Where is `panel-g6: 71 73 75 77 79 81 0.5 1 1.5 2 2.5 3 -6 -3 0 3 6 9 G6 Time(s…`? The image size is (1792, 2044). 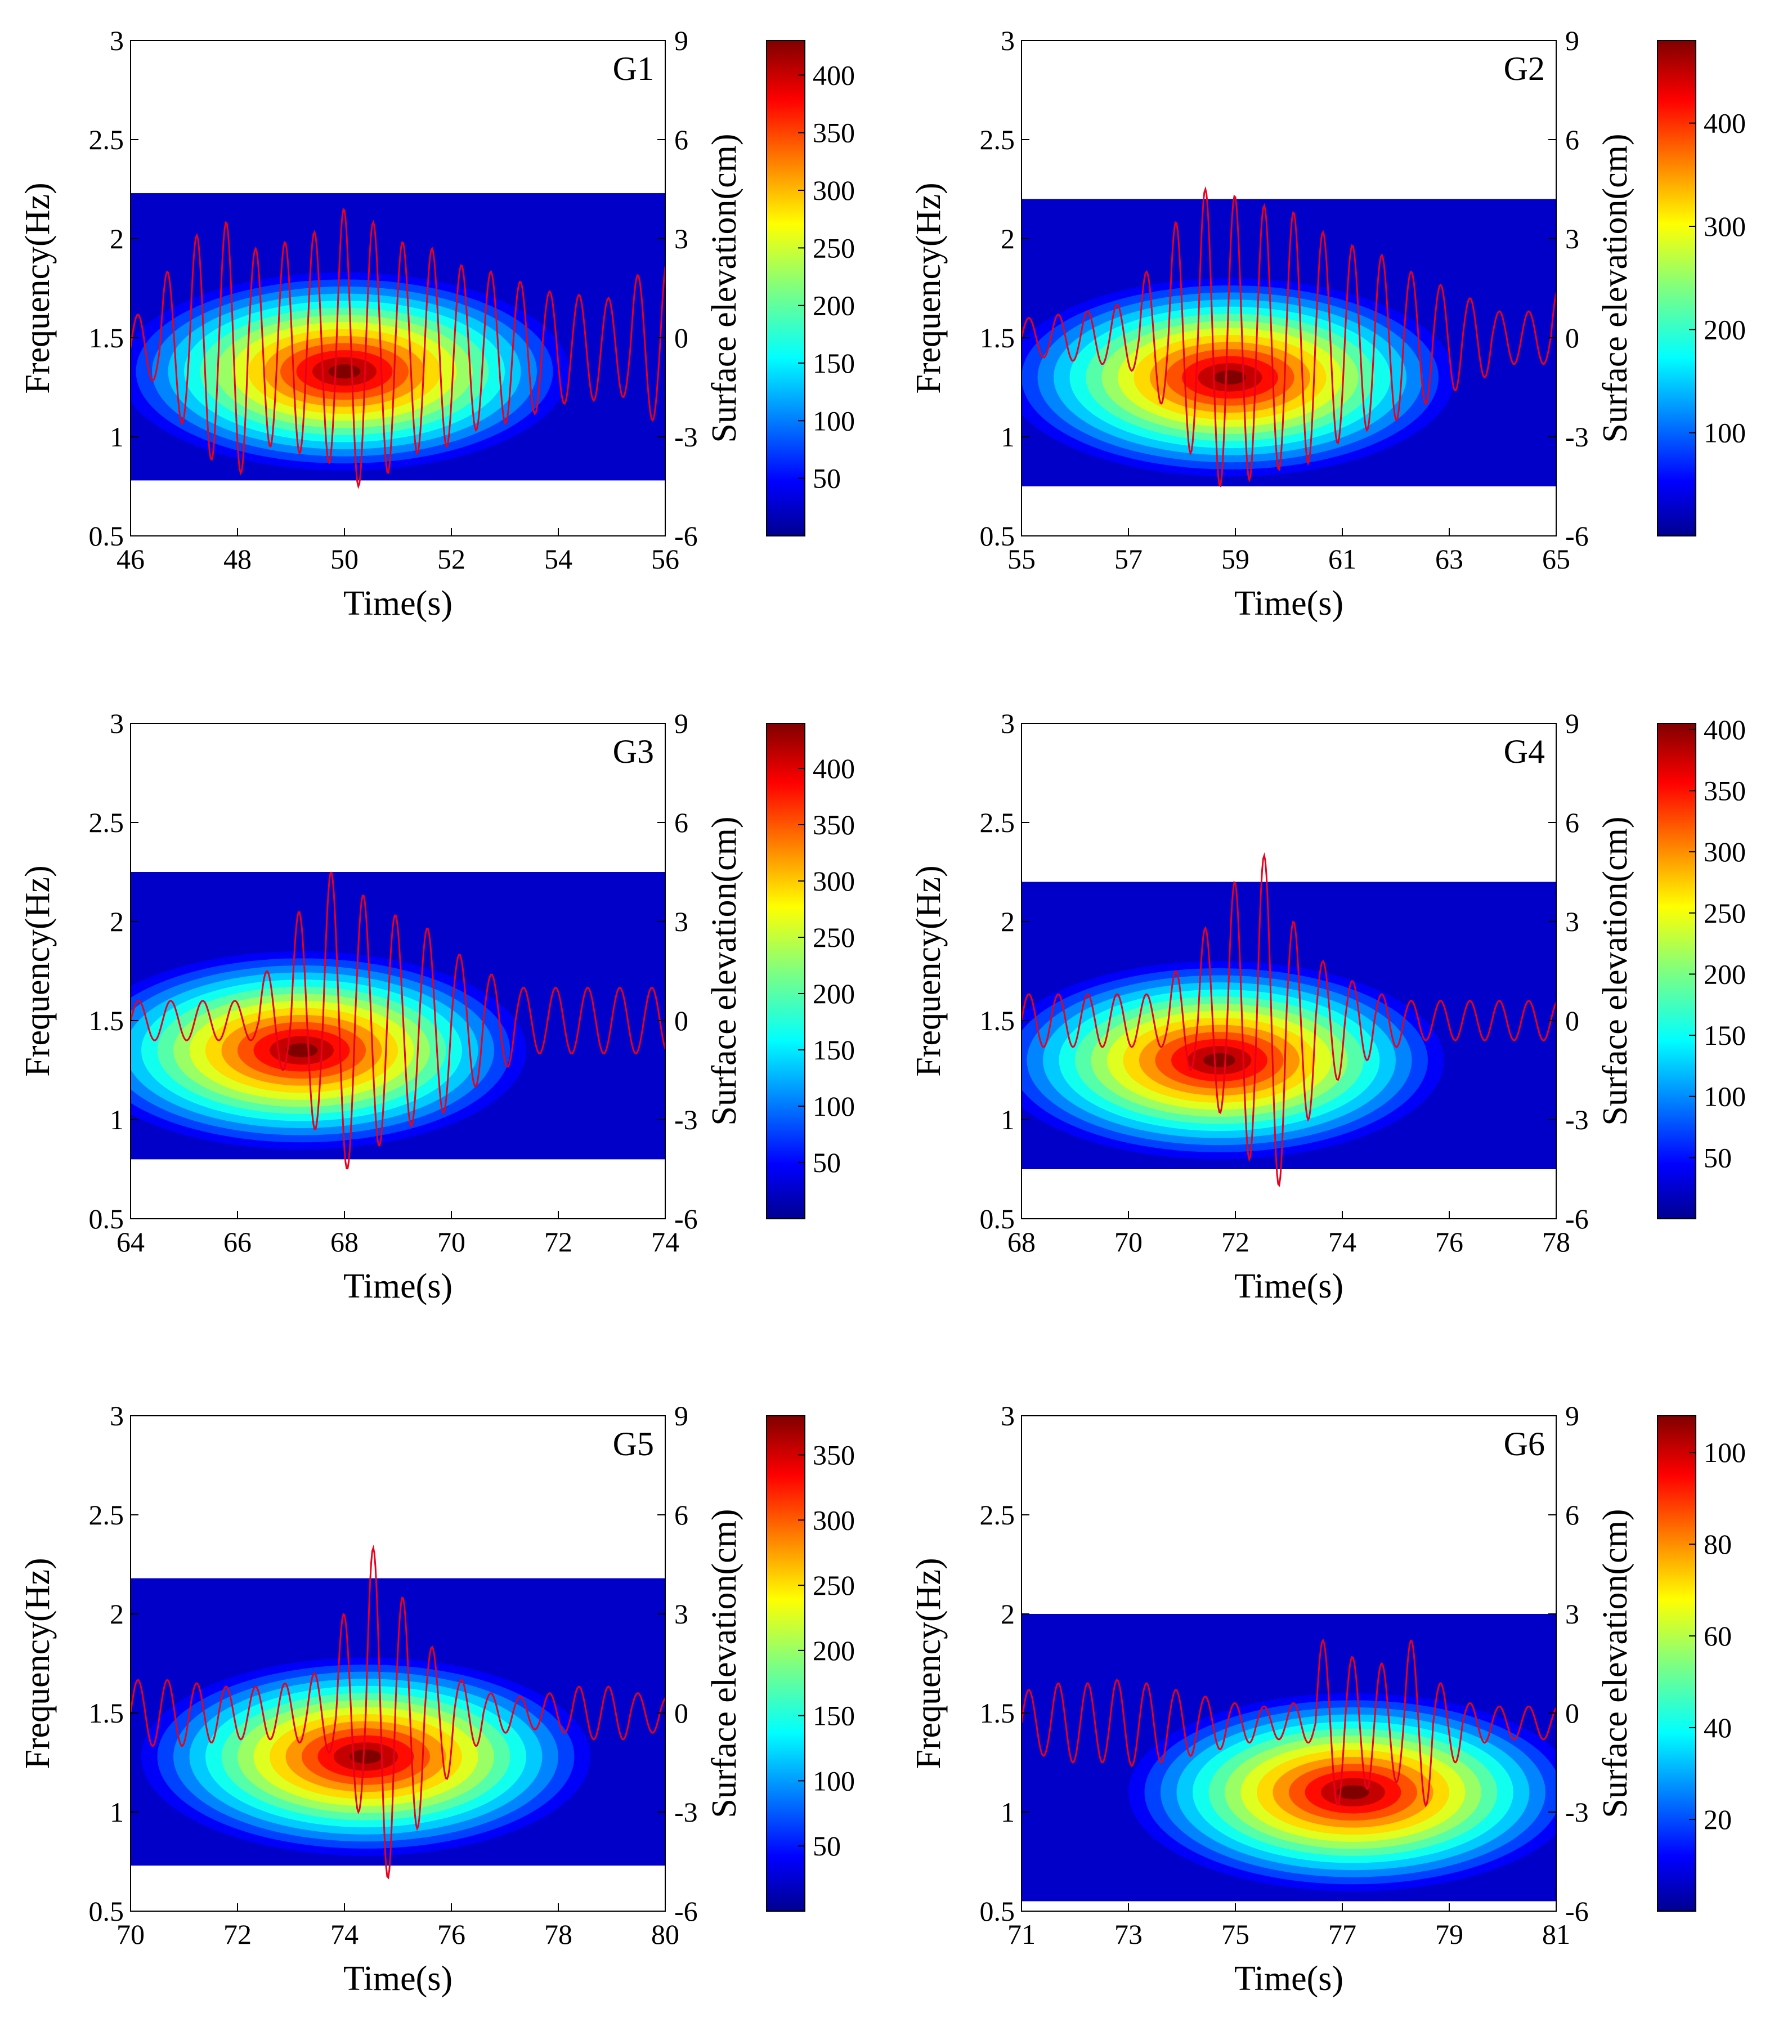
panel-g6: 71 73 75 77 79 81 0.5 1 1.5 2 2.5 3 -6 -3 0 3 6 9 G6 Time(s… is located at coordinates (1328, 1699).